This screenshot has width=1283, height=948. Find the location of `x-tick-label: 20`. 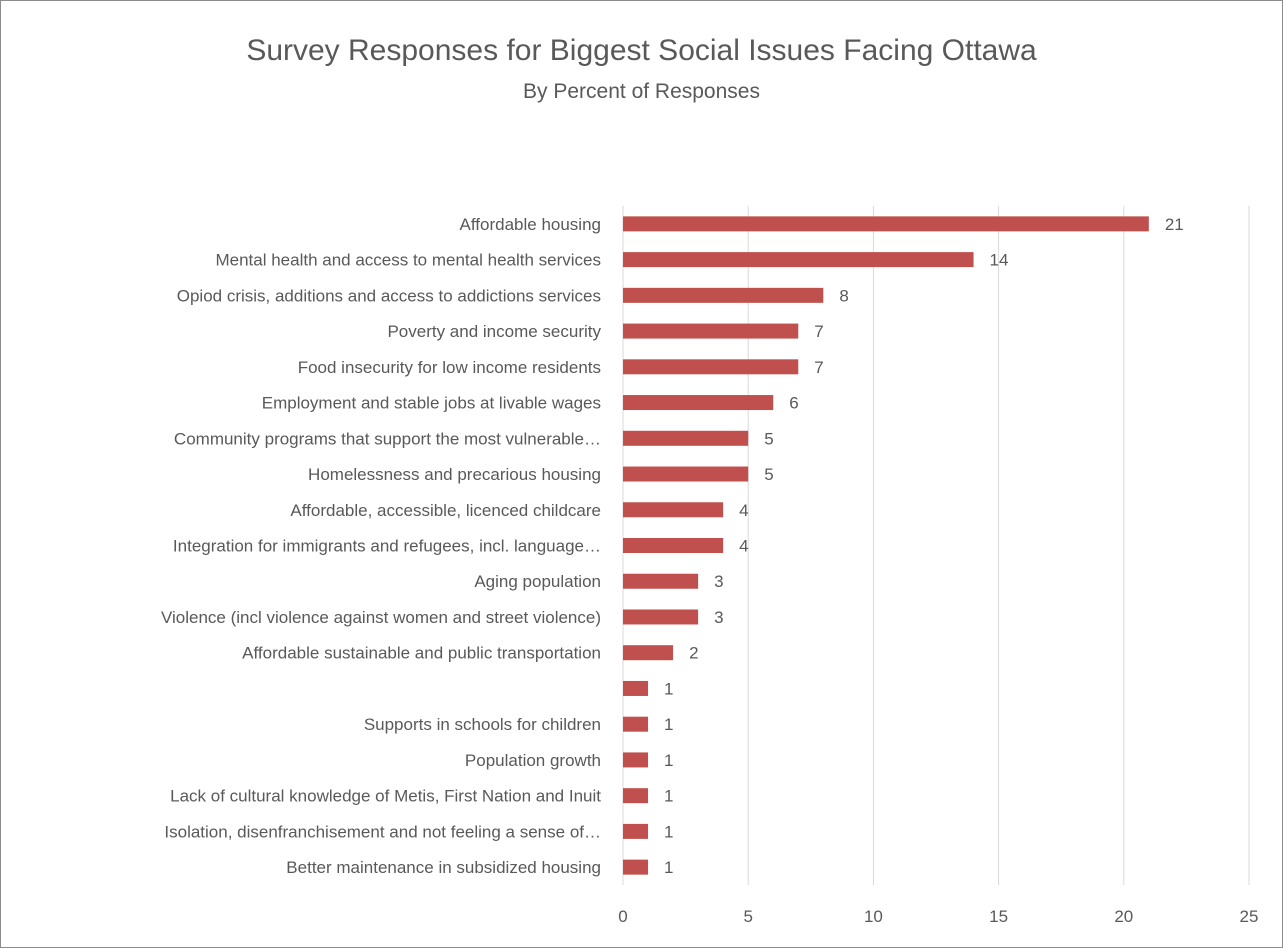

x-tick-label: 20 is located at coordinates (1123, 916).